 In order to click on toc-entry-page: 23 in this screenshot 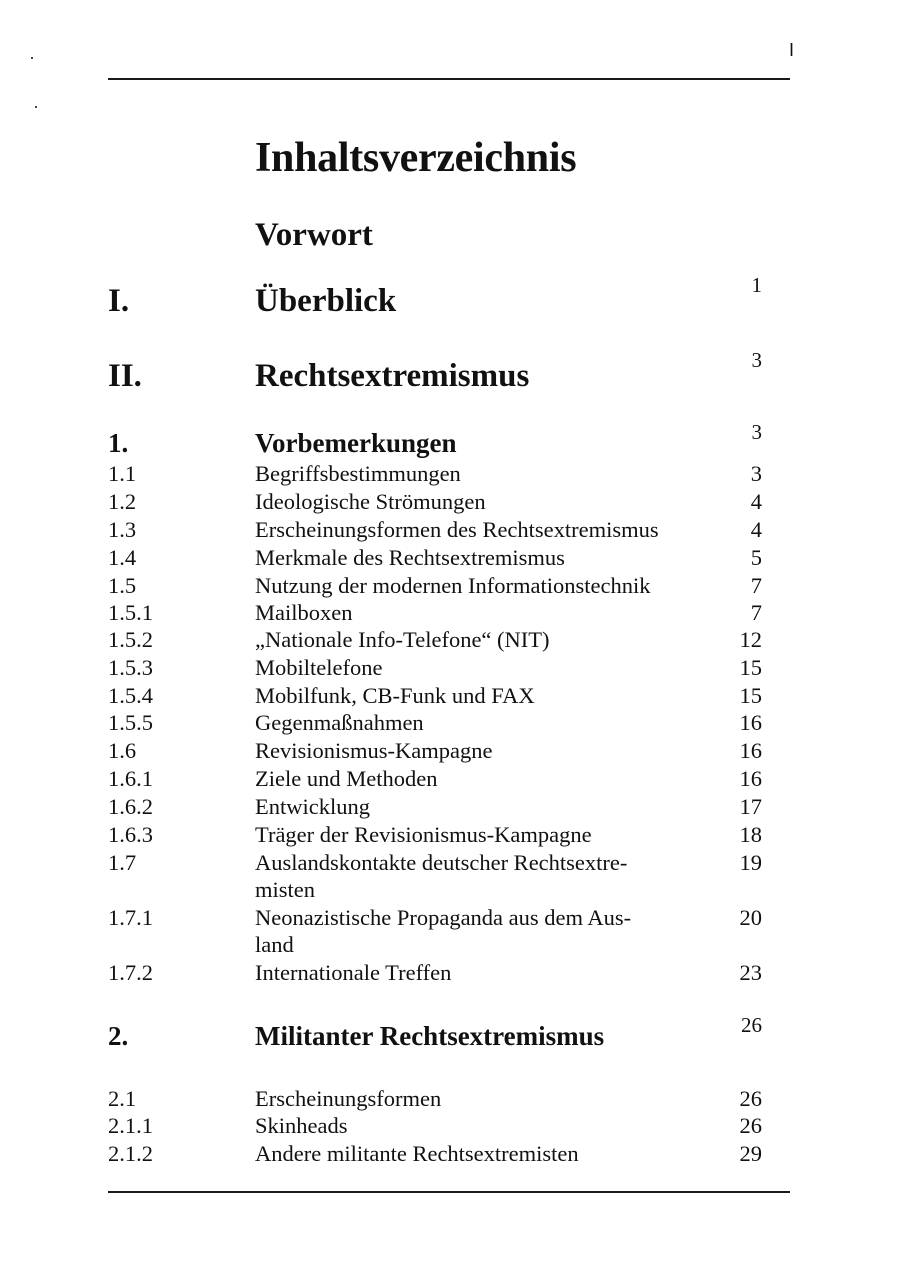, I will do `click(751, 972)`.